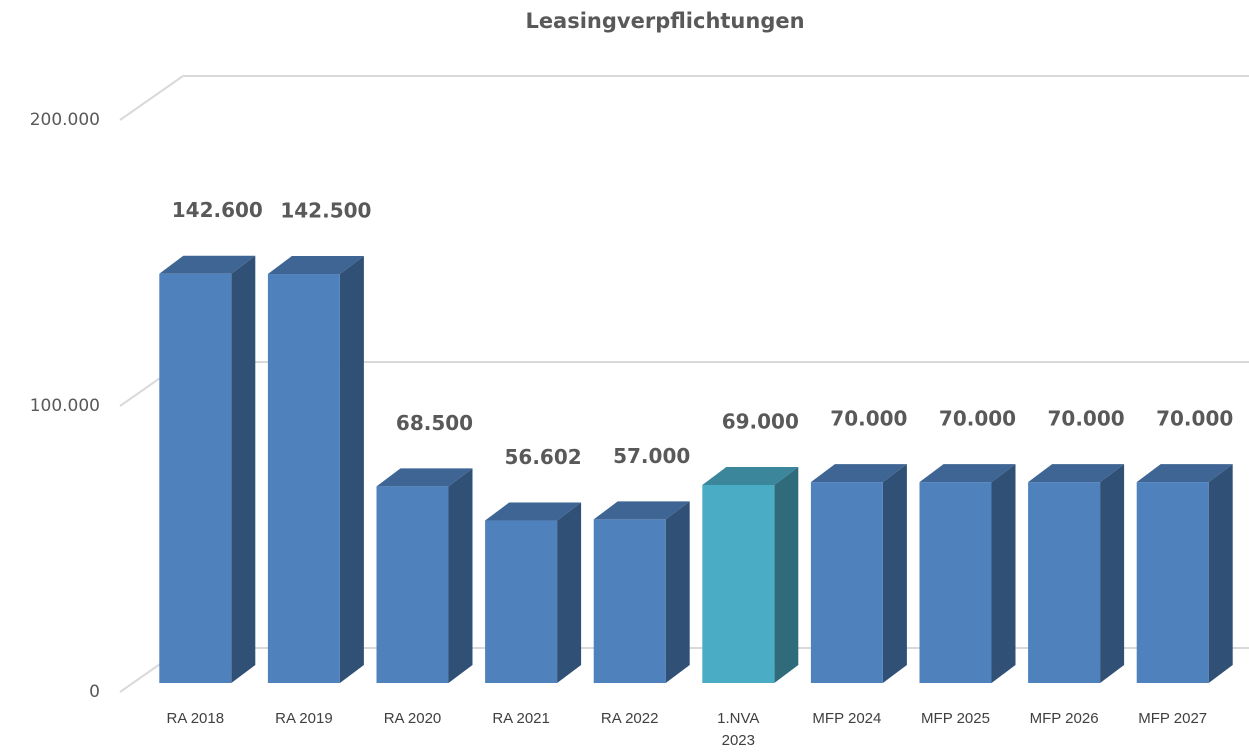 This screenshot has width=1249, height=752. I want to click on chart-title: Leasingverpflichtungen, so click(664, 21).